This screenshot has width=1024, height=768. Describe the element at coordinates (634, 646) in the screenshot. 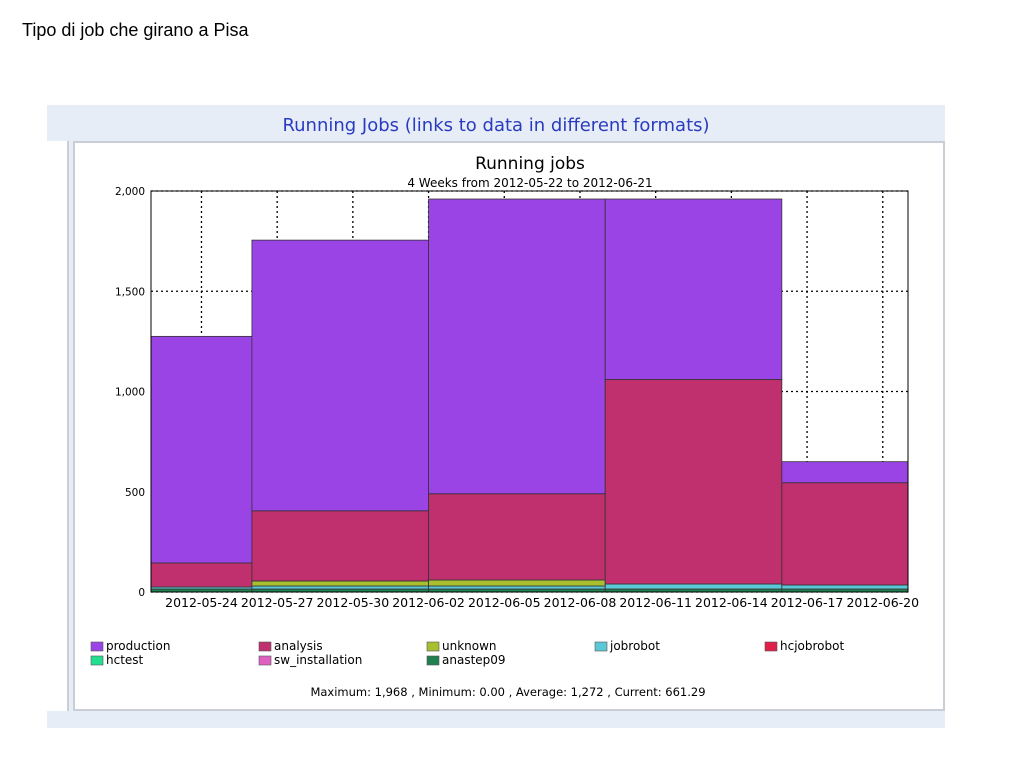

I see `legend-label-jobrobot: jobrobot` at that location.